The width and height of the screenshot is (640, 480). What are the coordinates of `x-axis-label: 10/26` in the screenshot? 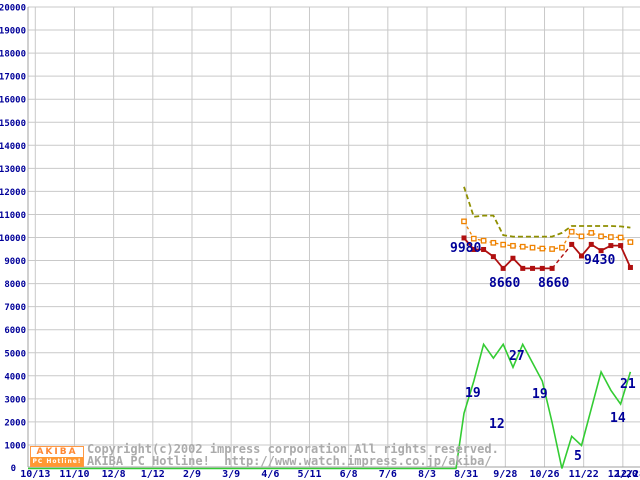 It's located at (544, 474).